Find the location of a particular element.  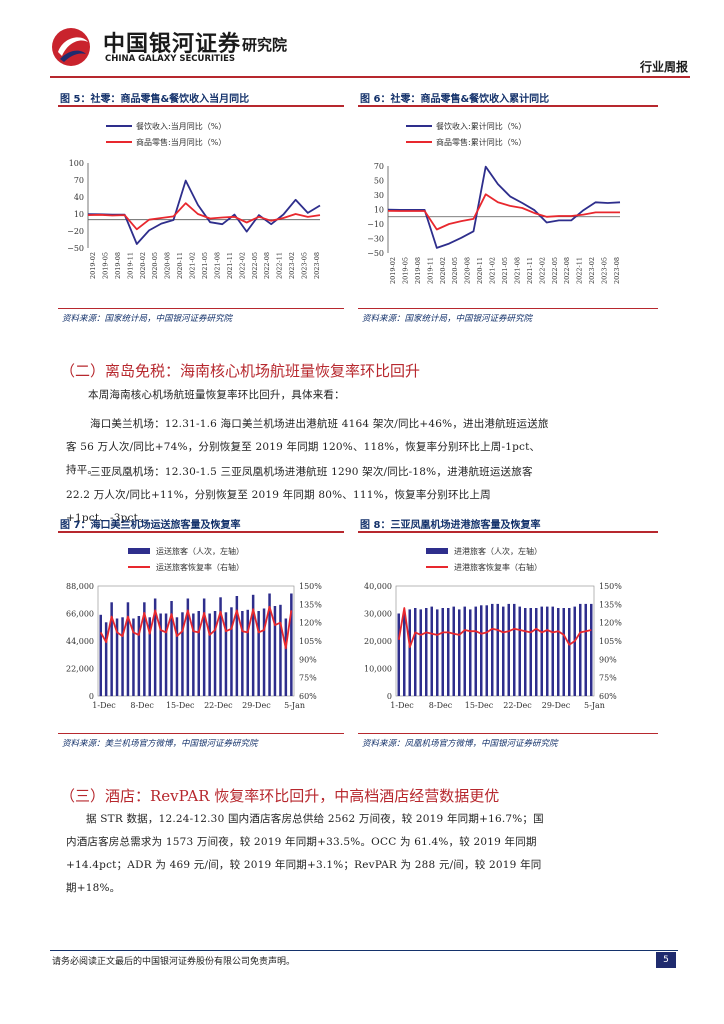

y-tick-label: −50 is located at coordinates (75, 248).